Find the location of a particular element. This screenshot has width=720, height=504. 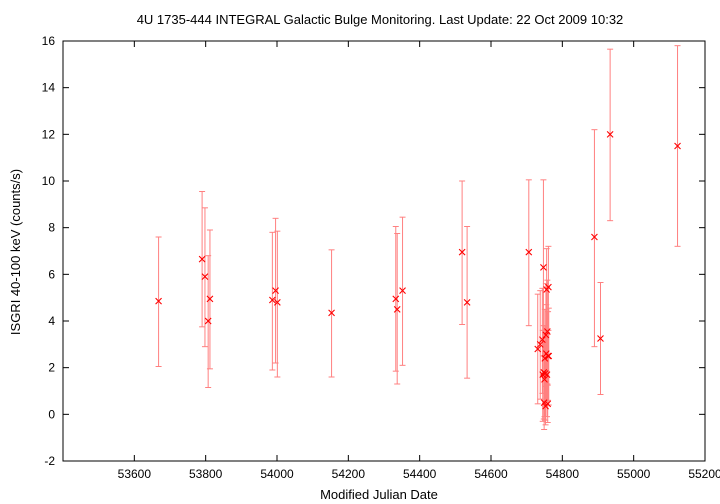

x-axis-title: Modified Julian Date is located at coordinates (379, 494).